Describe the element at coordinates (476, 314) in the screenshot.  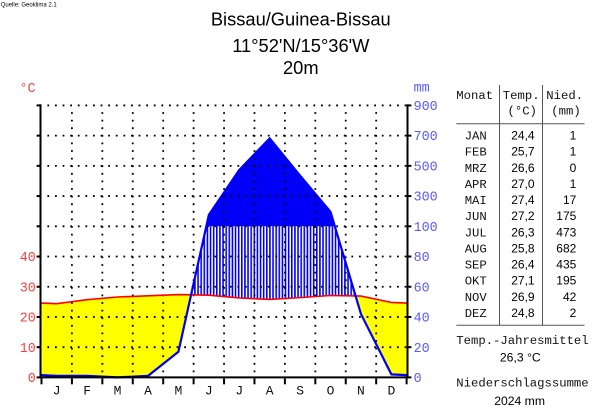
I see `svg-text: DEZ` at that location.